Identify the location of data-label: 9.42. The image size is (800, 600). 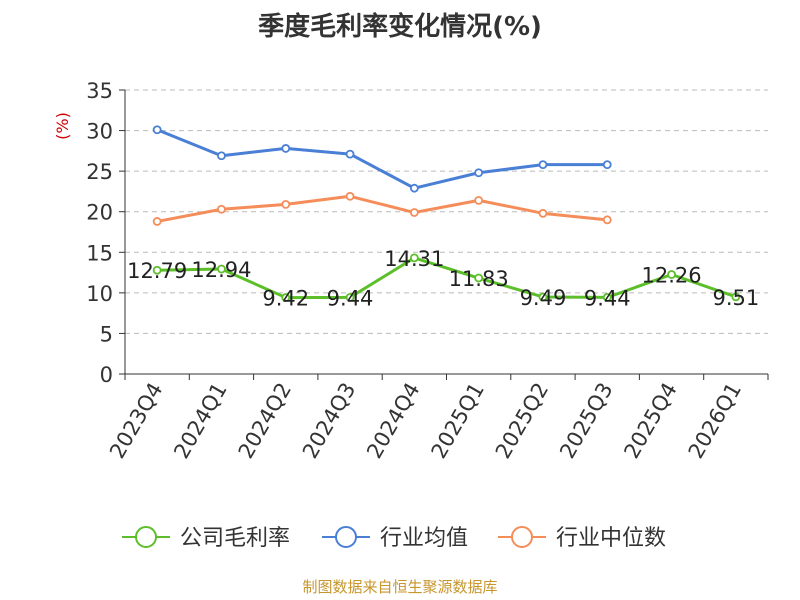
(285, 299).